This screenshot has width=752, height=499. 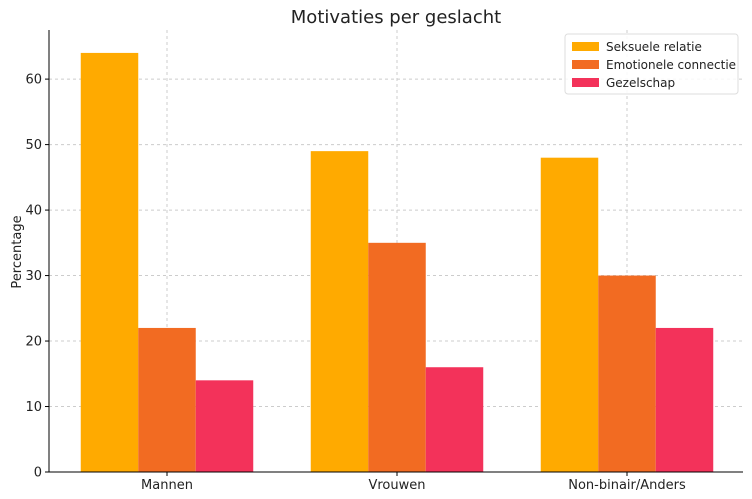 What do you see at coordinates (654, 47) in the screenshot?
I see `legend-label: Seksuele relatie` at bounding box center [654, 47].